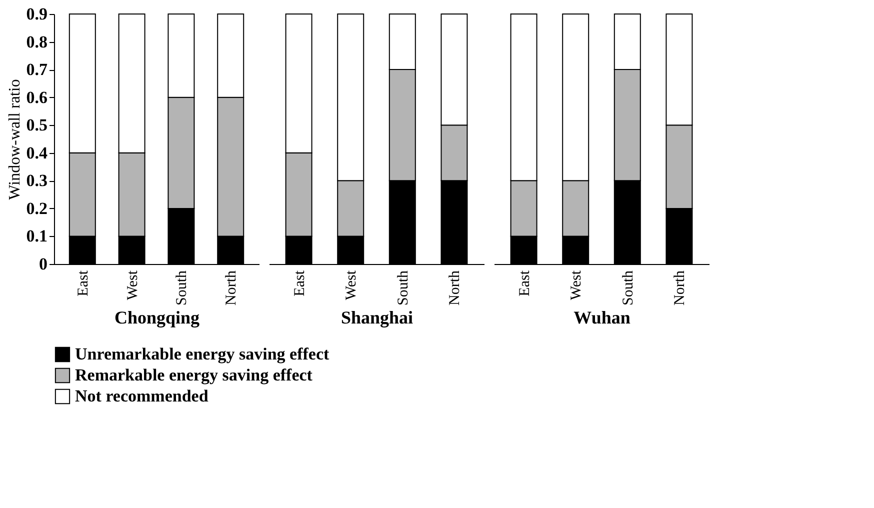 The image size is (874, 508). What do you see at coordinates (37, 152) in the screenshot?
I see `y-tick-label: 0.4` at bounding box center [37, 152].